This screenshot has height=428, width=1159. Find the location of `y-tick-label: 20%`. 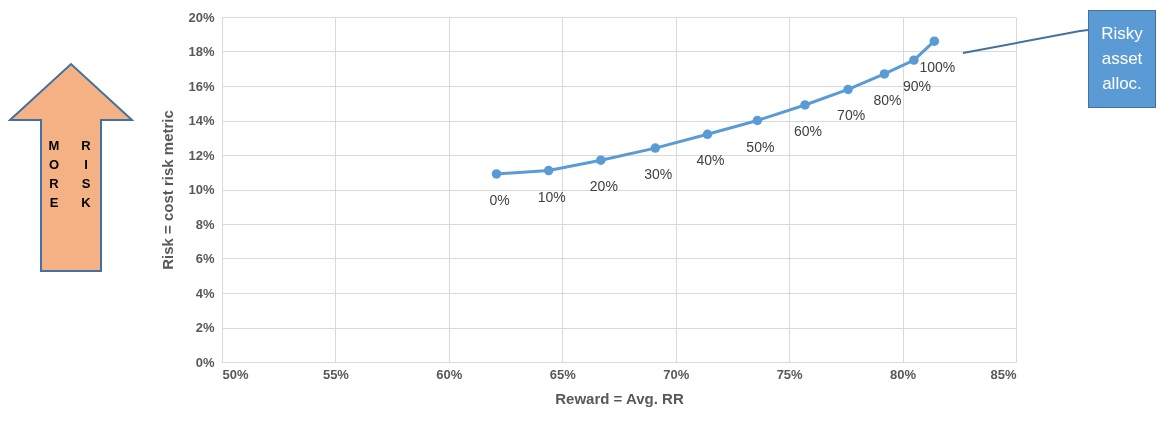

y-tick-label: 20% is located at coordinates (201, 17).